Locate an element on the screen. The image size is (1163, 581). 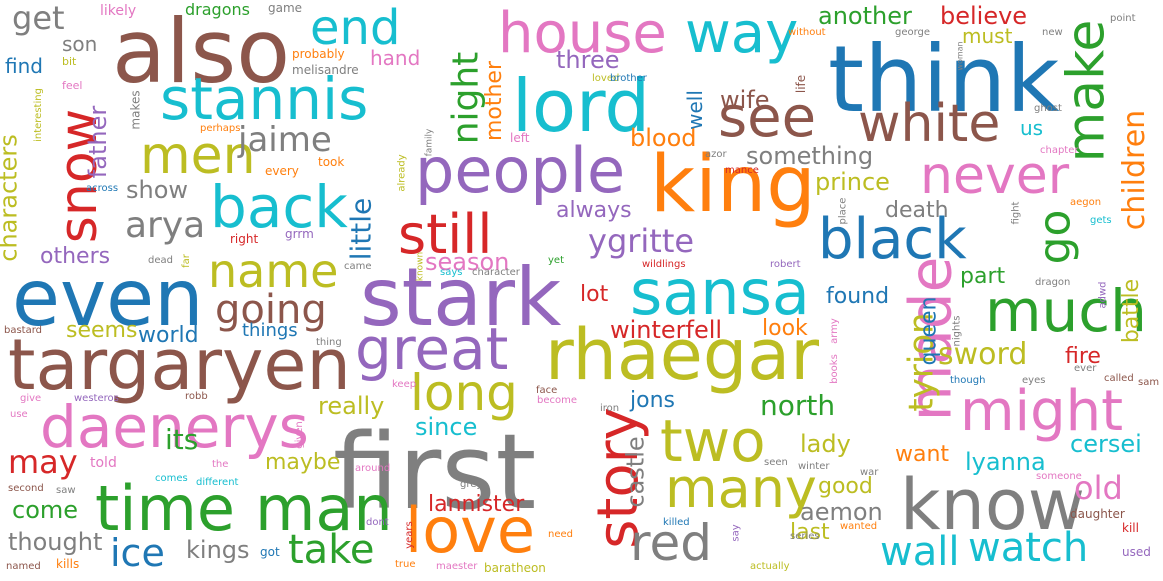
word: give is located at coordinates (31, 398).